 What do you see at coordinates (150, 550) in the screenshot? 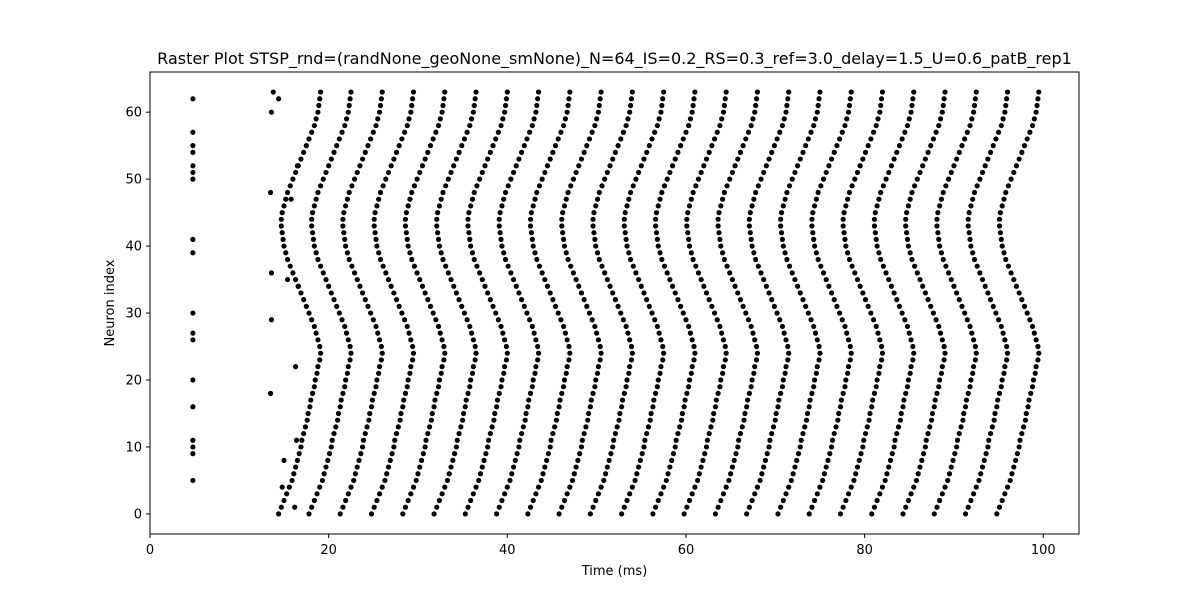
I see `x-tick-label: 0` at bounding box center [150, 550].